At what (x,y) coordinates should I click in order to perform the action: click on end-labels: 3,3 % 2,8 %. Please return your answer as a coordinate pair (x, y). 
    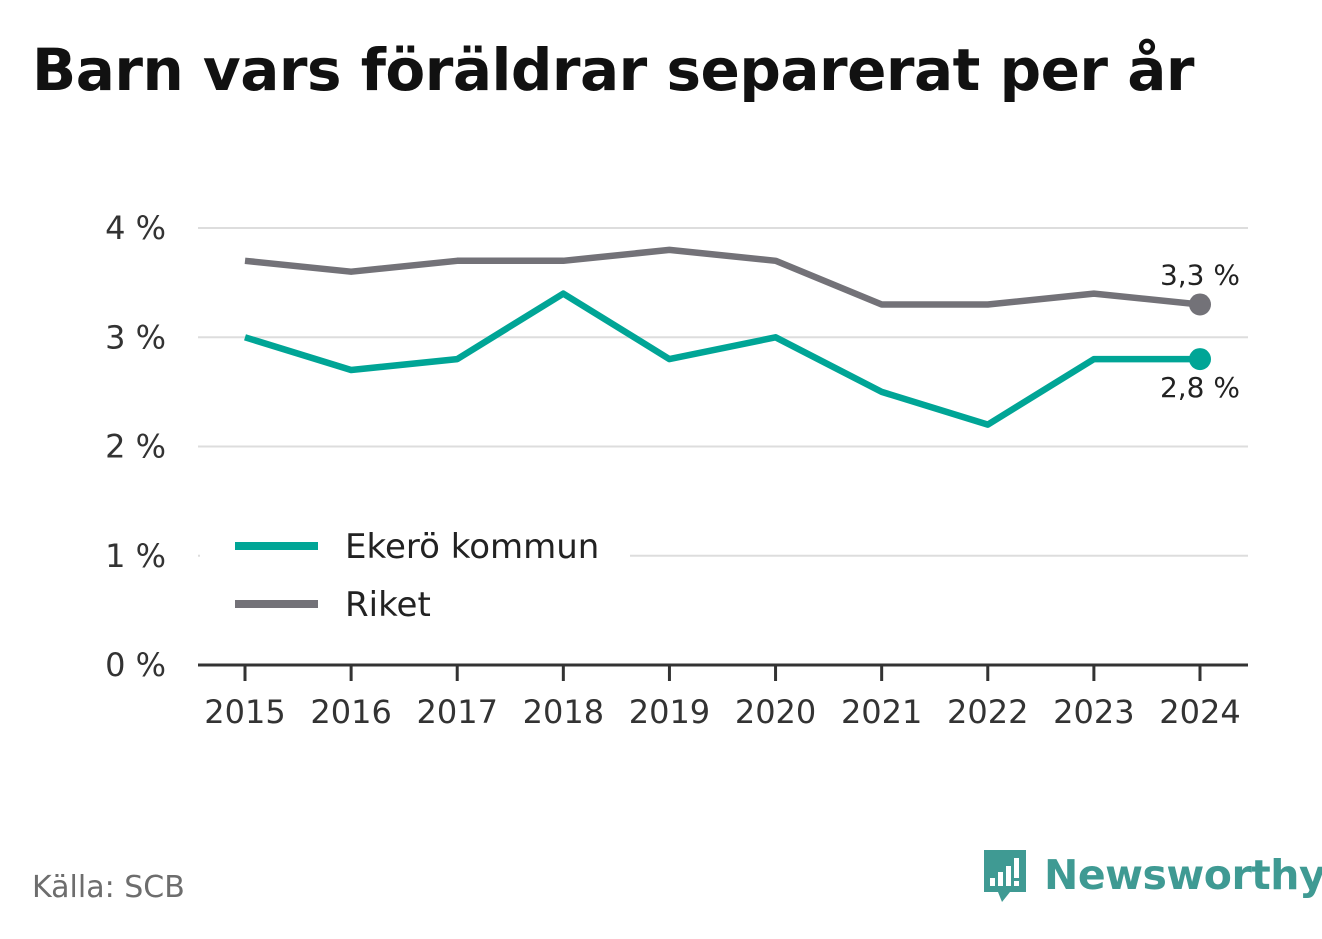
    Looking at the image, I should click on (1200, 331).